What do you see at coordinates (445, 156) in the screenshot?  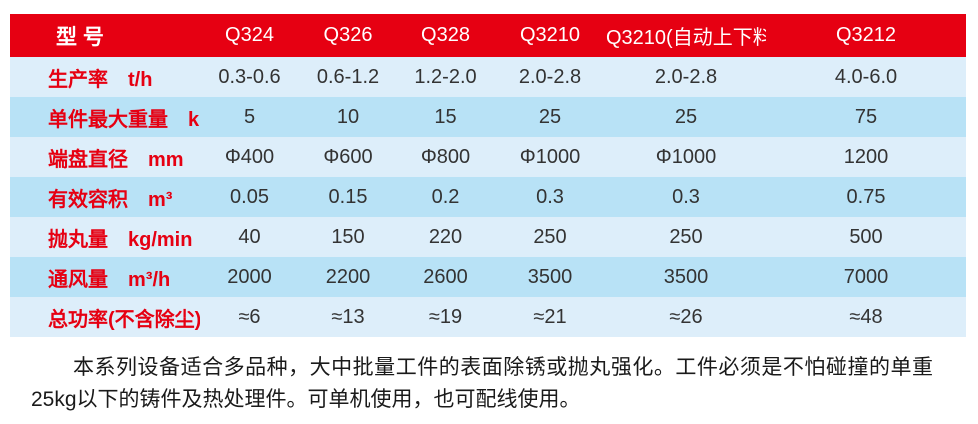 I see `cell: Φ800` at bounding box center [445, 156].